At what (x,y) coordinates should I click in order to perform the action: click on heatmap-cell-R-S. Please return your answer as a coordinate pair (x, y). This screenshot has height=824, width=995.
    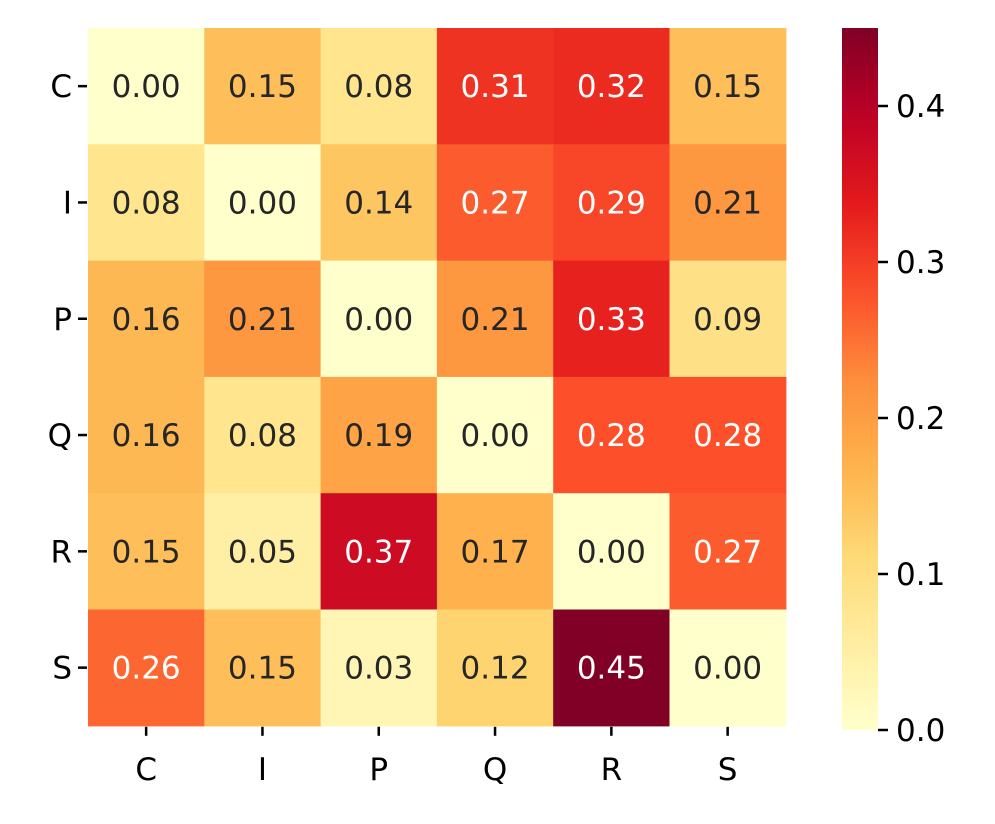
    Looking at the image, I should click on (728, 552).